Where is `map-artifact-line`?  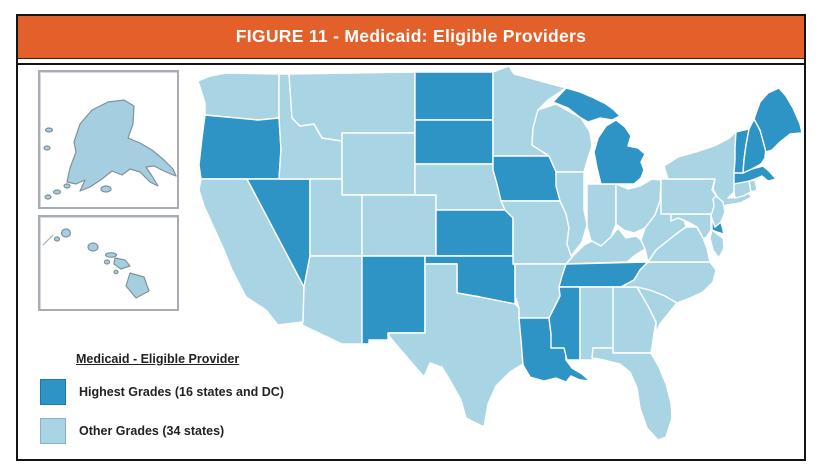
map-artifact-line is located at coordinates (48, 240).